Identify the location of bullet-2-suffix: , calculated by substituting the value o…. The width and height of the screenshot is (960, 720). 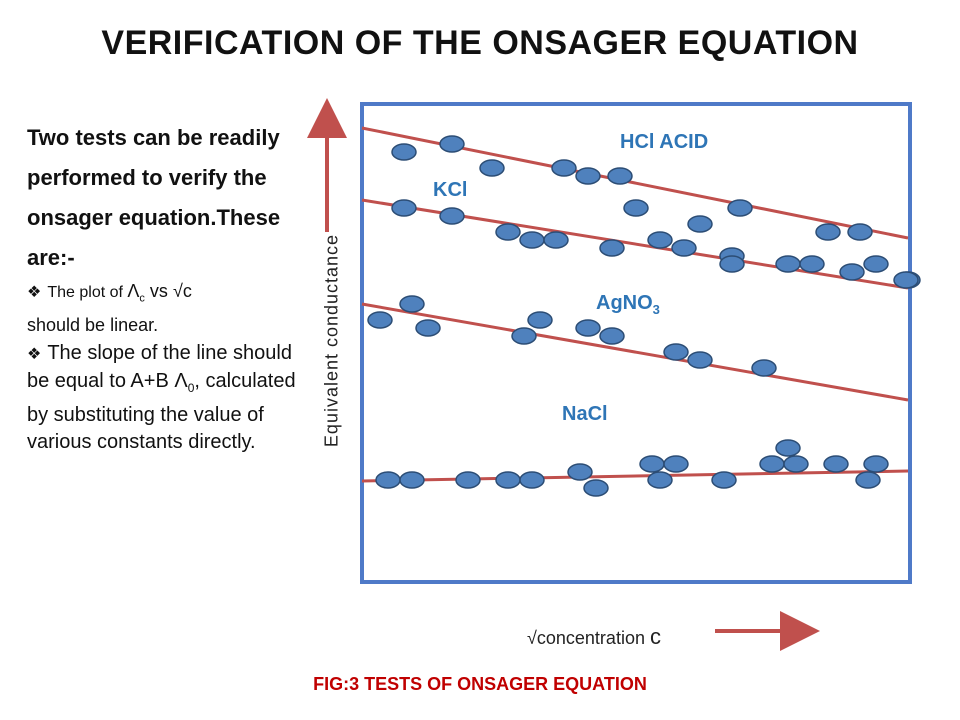
(161, 411).